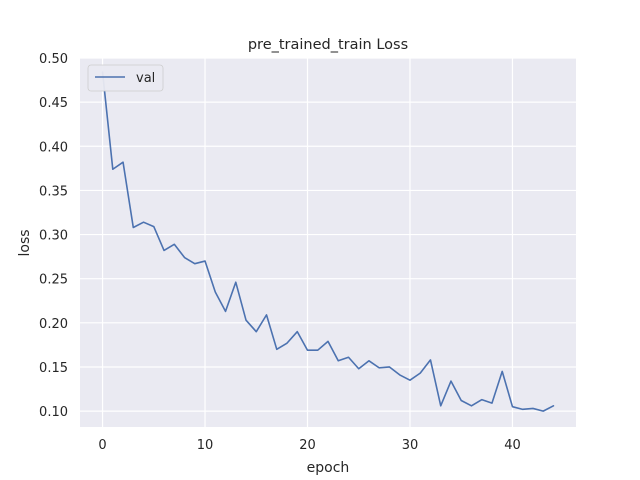 Image resolution: width=640 pixels, height=480 pixels. Describe the element at coordinates (205, 445) in the screenshot. I see `x-tick-label: 10` at that location.